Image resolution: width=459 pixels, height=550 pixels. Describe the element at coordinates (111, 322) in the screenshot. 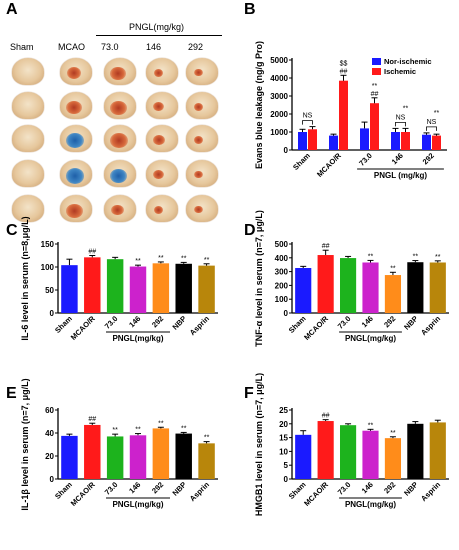

I see `chart-c-category-label: 73.0` at that location.